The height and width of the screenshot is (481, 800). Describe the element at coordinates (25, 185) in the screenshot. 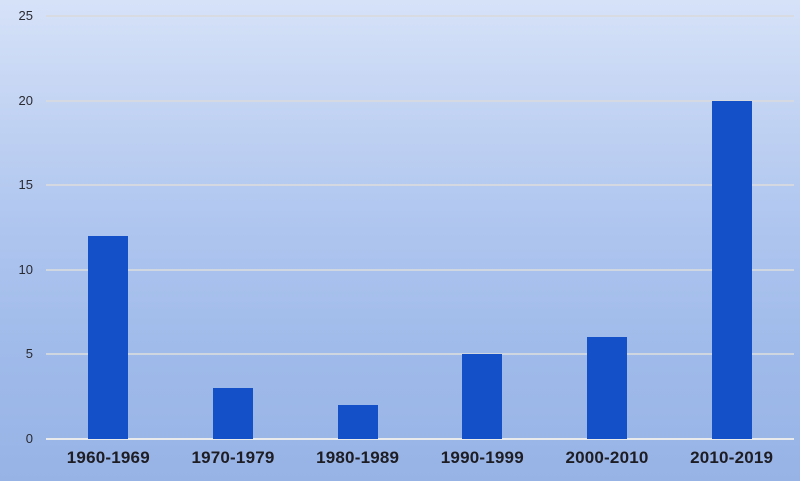

I see `y-axis-tick-label: 15` at that location.